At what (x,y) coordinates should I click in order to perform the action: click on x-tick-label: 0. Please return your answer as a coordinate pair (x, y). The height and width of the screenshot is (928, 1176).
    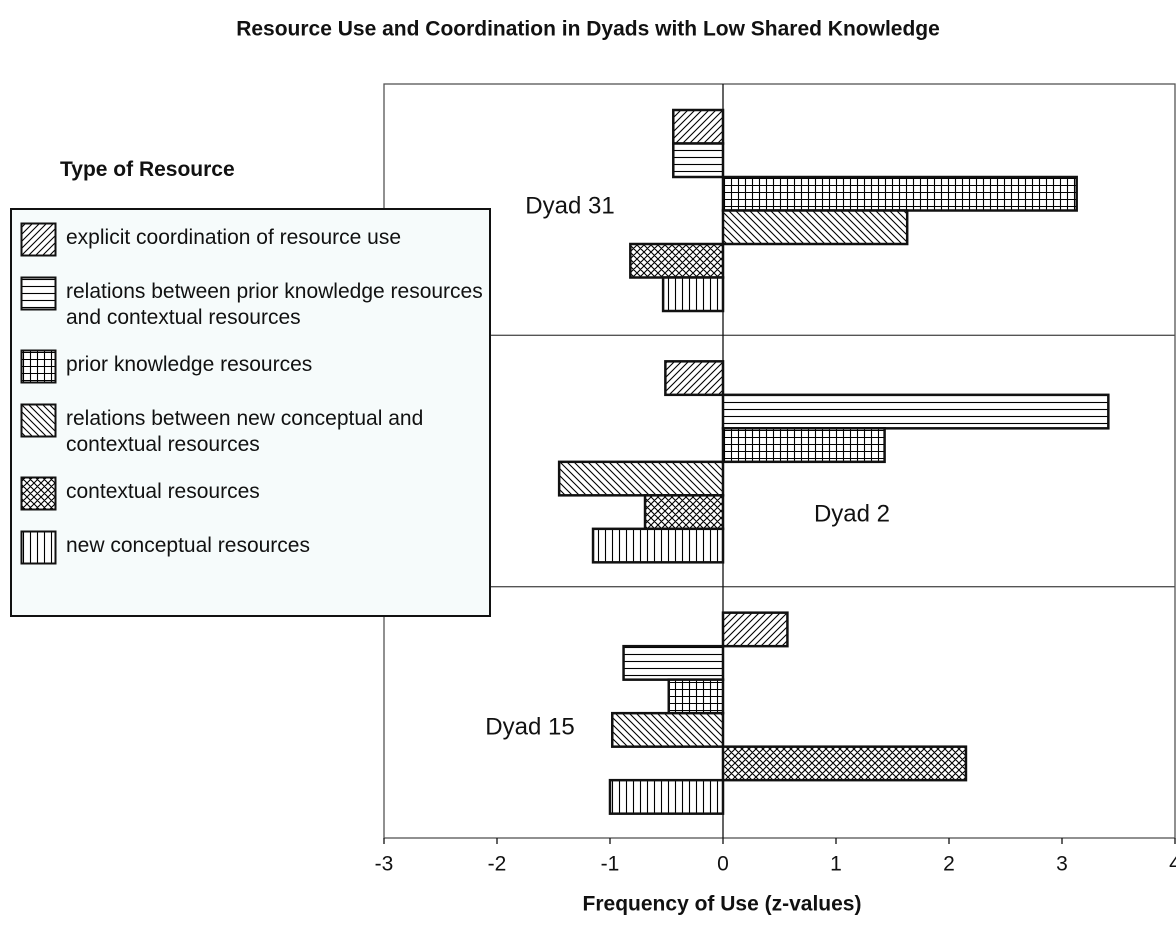
    Looking at the image, I should click on (723, 864).